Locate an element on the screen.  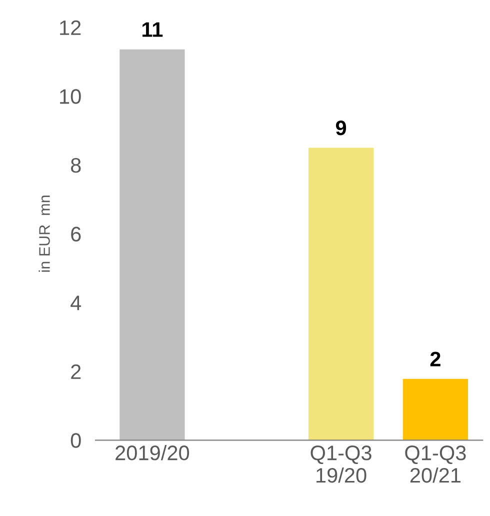
y-tick-label: 0 is located at coordinates (75, 440).